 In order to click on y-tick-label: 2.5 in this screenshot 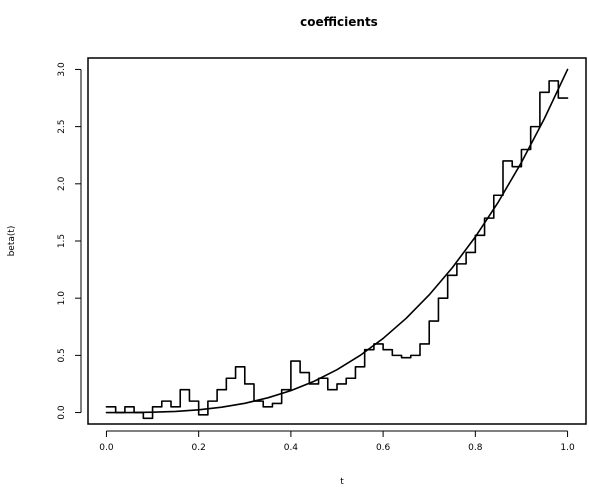, I will do `click(62, 126)`.